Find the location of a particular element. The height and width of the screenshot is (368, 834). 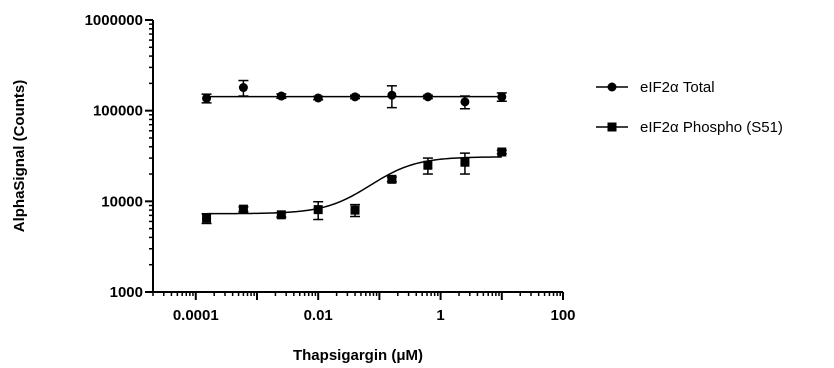

legend-label-series-2: eIF2α Phospho (S51) is located at coordinates (711, 127).